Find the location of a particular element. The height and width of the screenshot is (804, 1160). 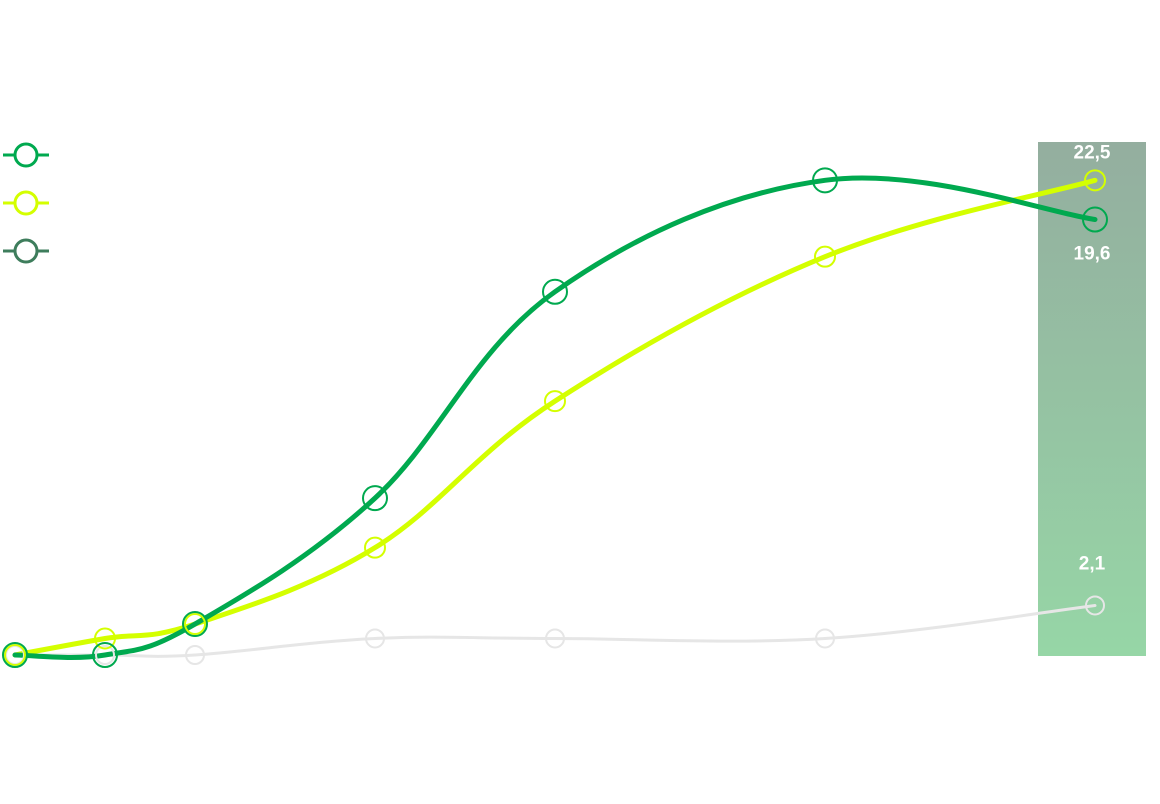

legend is located at coordinates (26, 203).